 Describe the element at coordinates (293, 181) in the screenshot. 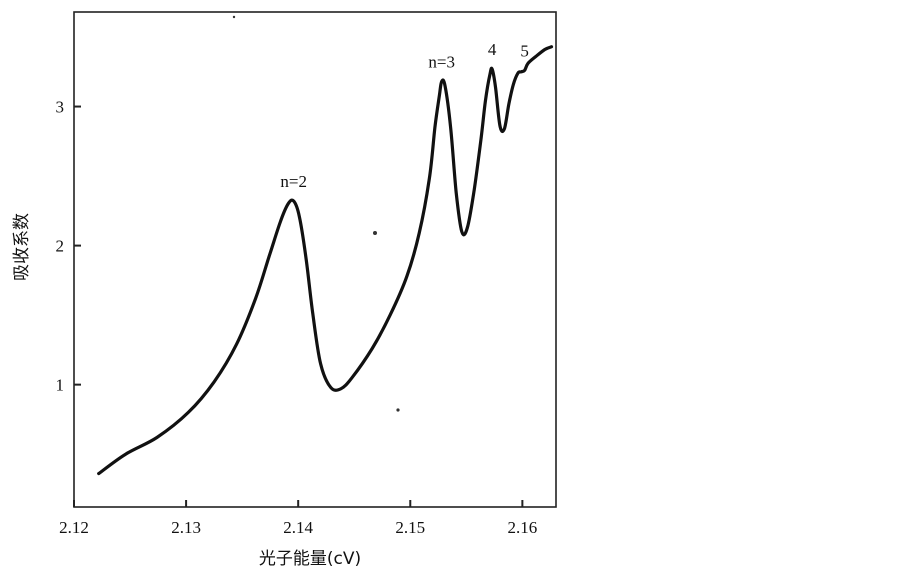

I see `peak-label: n=2` at that location.